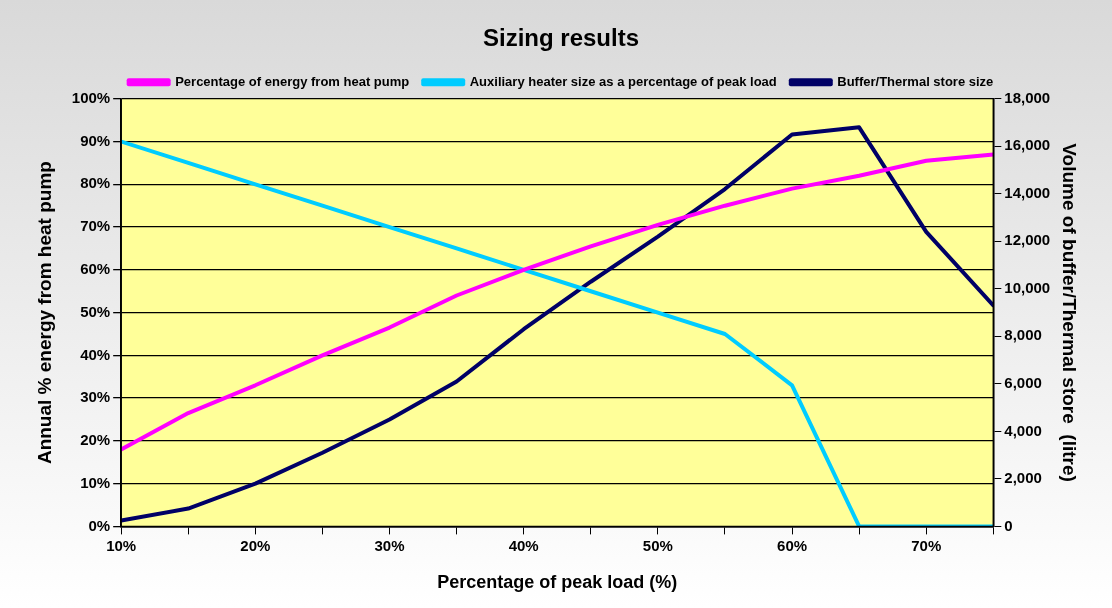 Image resolution: width=1112 pixels, height=608 pixels. What do you see at coordinates (95, 482) in the screenshot?
I see `y-tick-label: 10%` at bounding box center [95, 482].